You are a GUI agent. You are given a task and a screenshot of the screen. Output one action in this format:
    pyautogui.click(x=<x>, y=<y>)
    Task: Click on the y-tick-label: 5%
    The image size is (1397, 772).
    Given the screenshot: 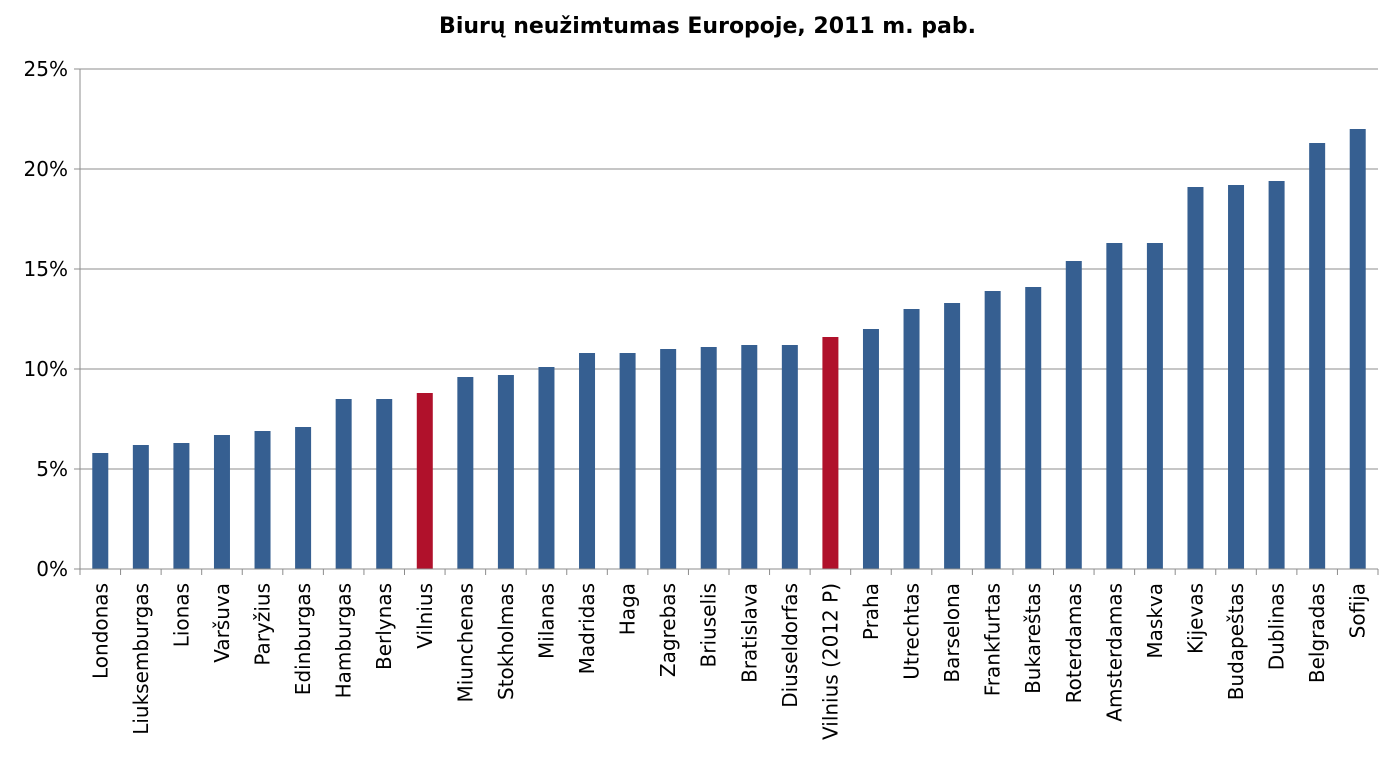 What is the action you would take?
    pyautogui.click(x=52, y=469)
    